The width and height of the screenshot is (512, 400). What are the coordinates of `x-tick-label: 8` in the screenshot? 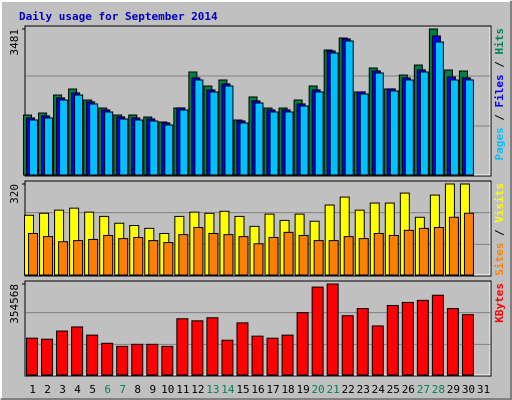 It's located at (137, 389).